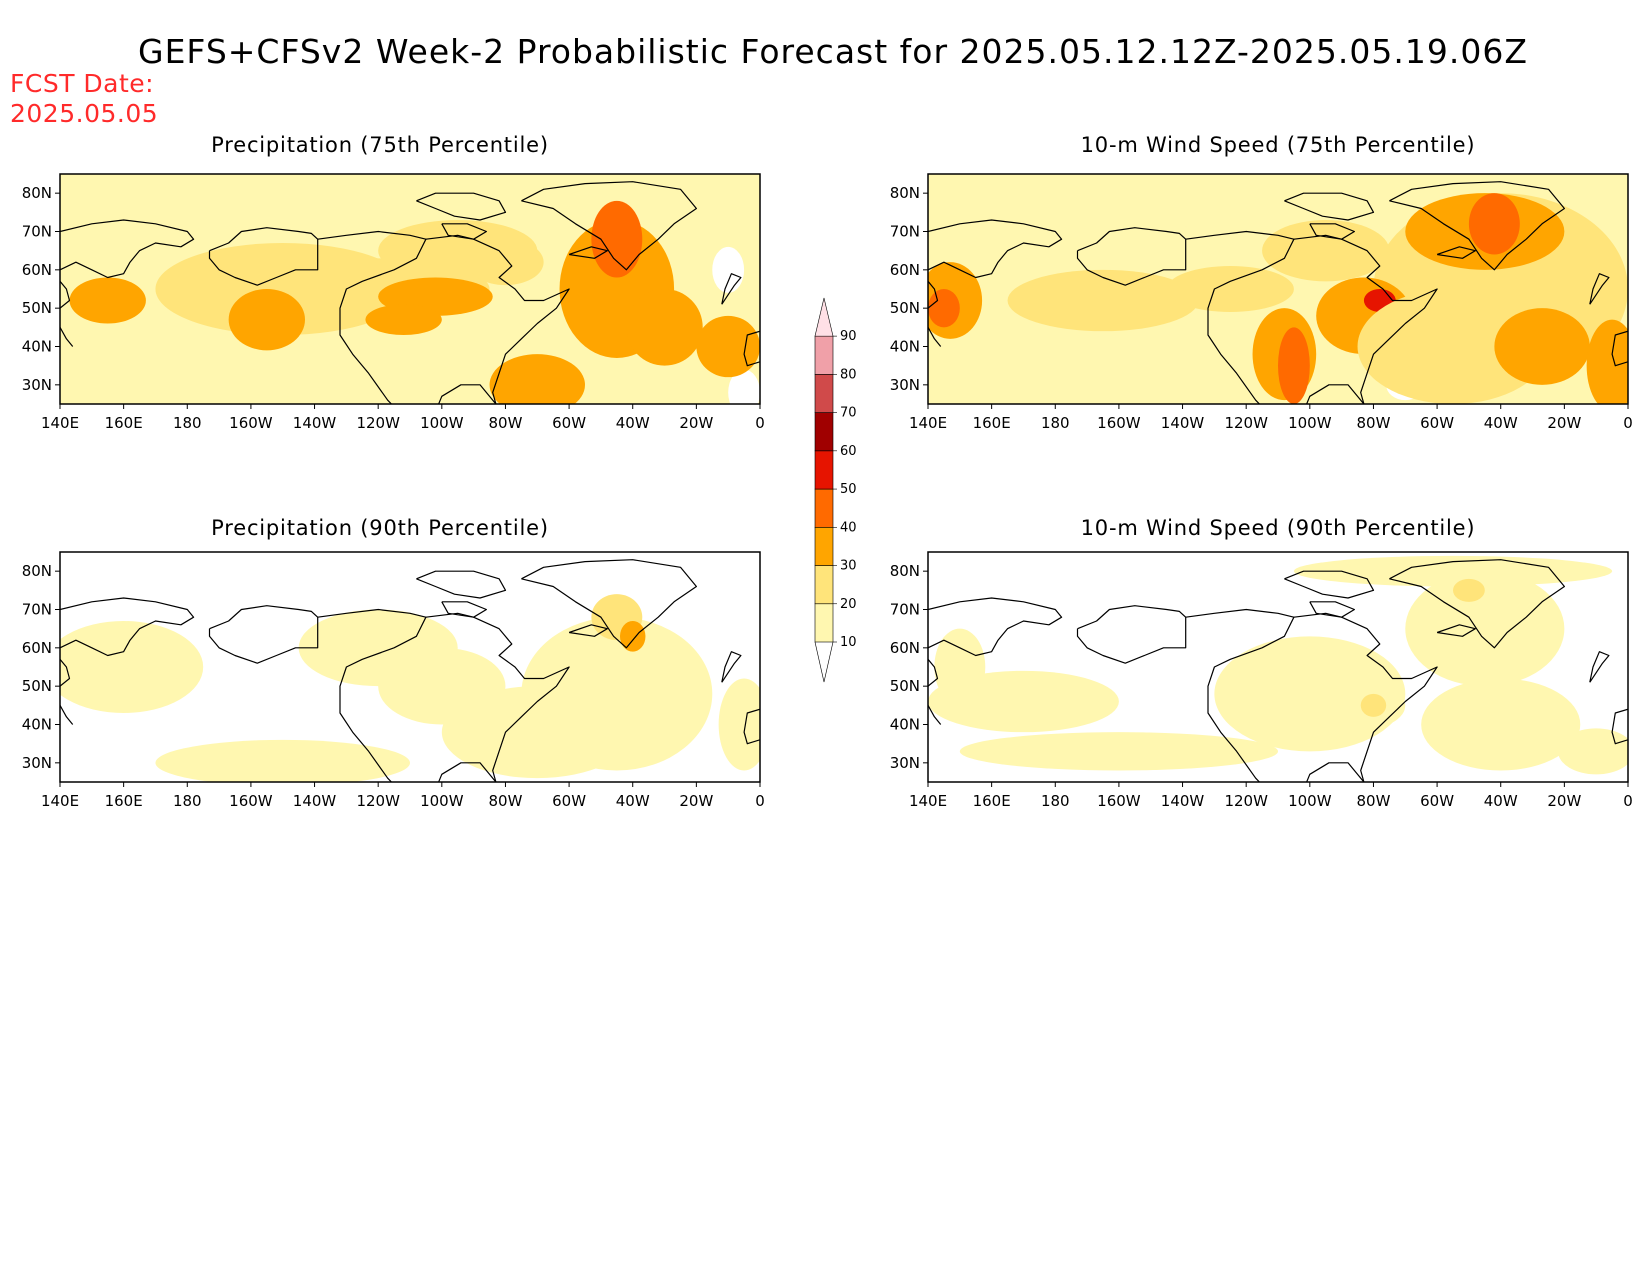 The width and height of the screenshot is (1650, 1275). What do you see at coordinates (1278, 528) in the screenshot?
I see `panel-title: 10-m Wind Speed (90th Percentile)` at bounding box center [1278, 528].